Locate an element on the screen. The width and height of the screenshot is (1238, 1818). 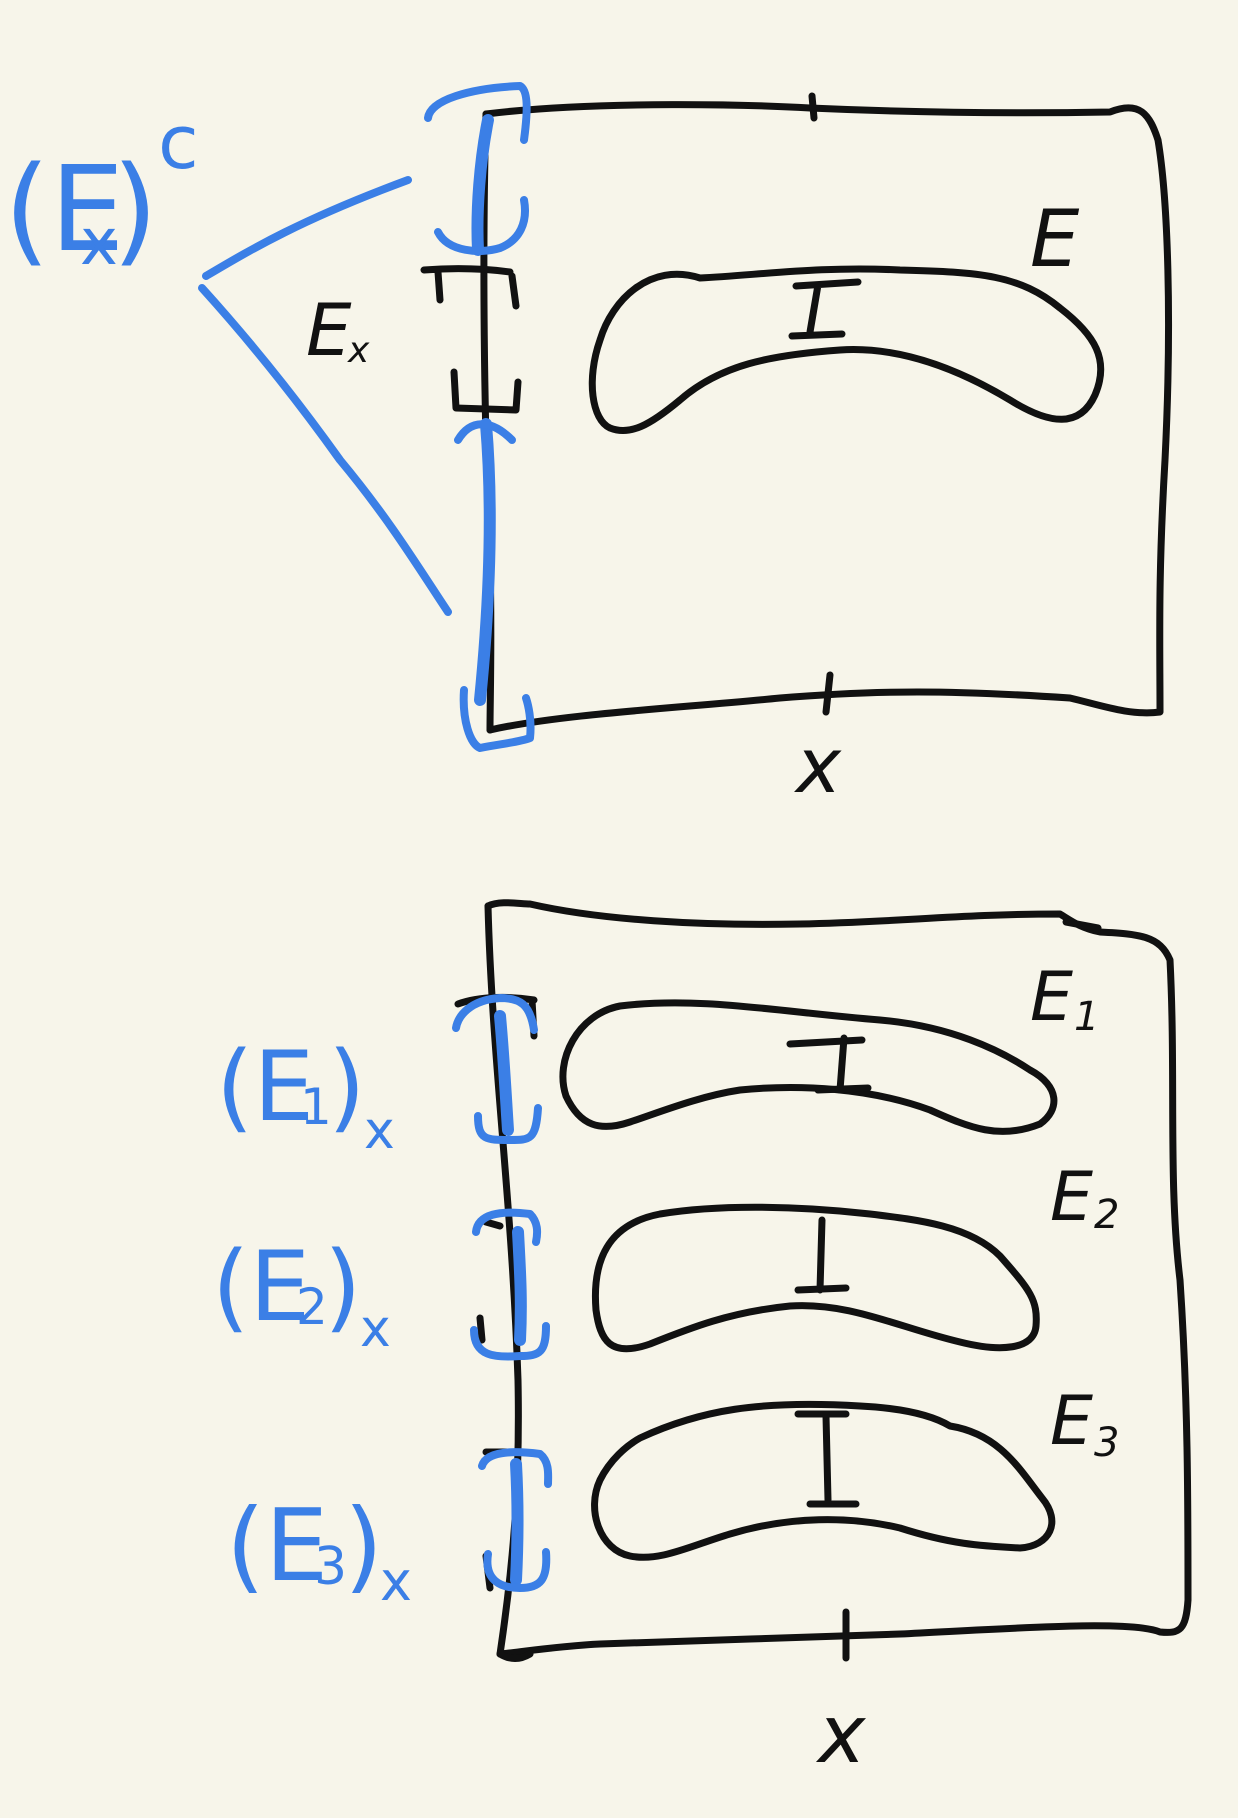
top-axis-tick is located at coordinates (828, 693).